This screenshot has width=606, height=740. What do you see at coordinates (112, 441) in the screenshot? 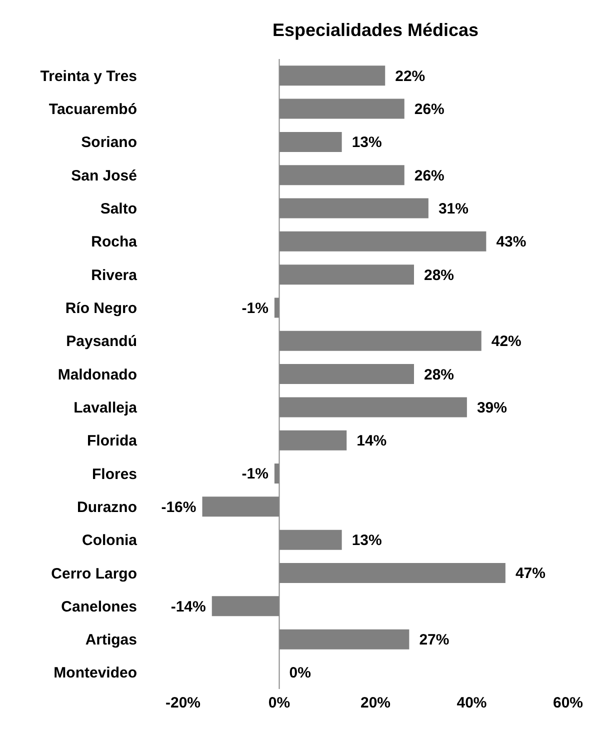
I see `y-tick-label: Florida` at bounding box center [112, 441].